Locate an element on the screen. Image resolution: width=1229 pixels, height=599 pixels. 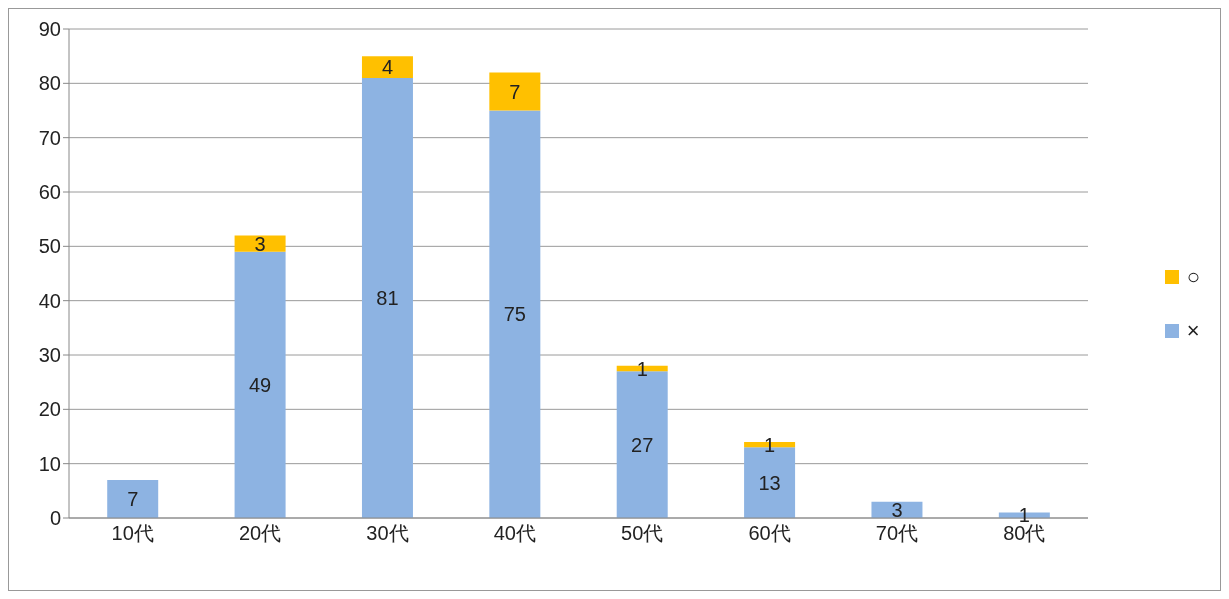
data-label: 4 is located at coordinates (387, 67).